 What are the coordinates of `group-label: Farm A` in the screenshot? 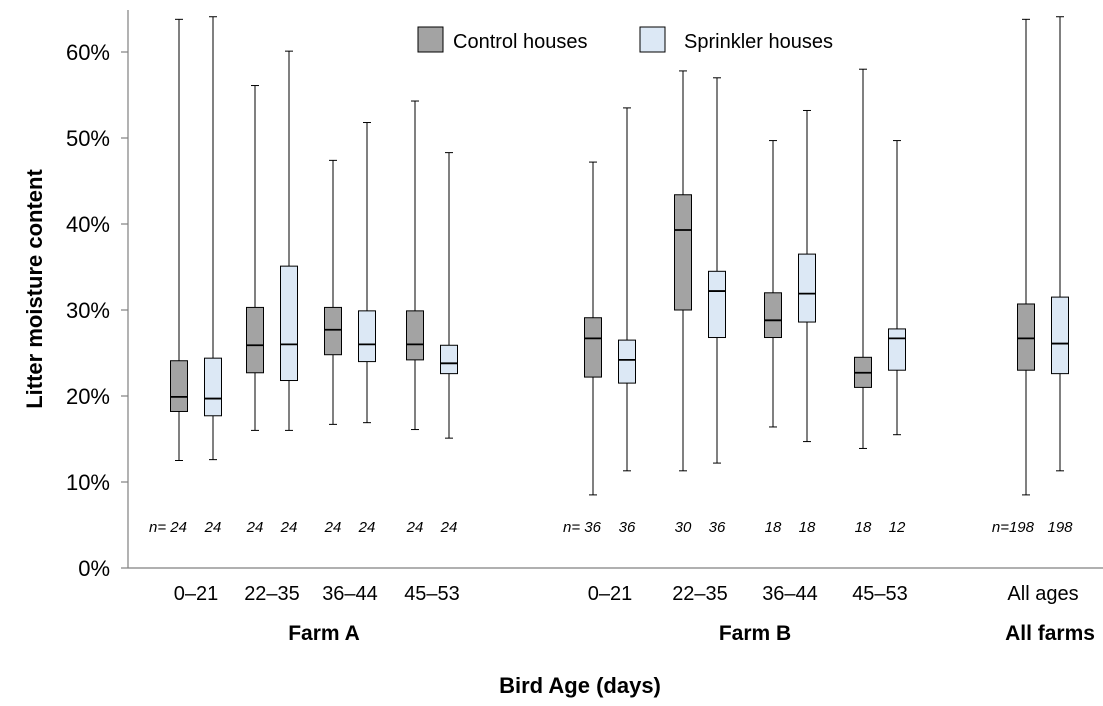 It's located at (324, 633).